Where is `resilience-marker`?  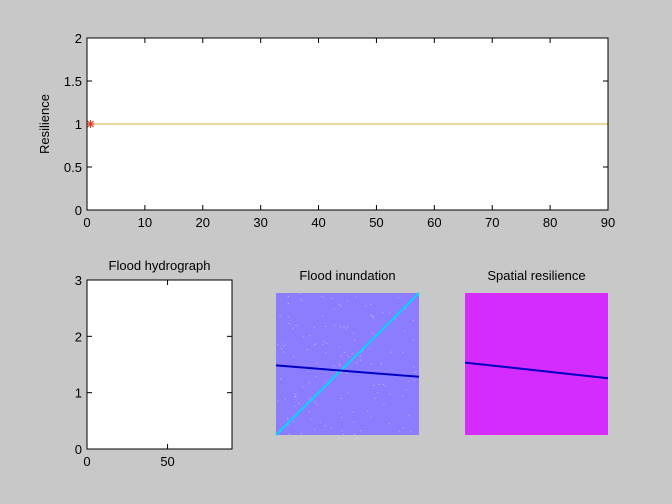 resilience-marker is located at coordinates (90, 124).